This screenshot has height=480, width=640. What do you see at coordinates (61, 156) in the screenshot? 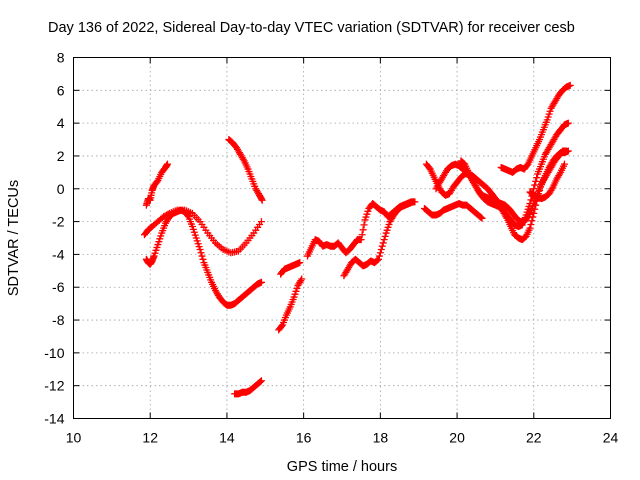
I see `y-tick-label: 2` at bounding box center [61, 156].